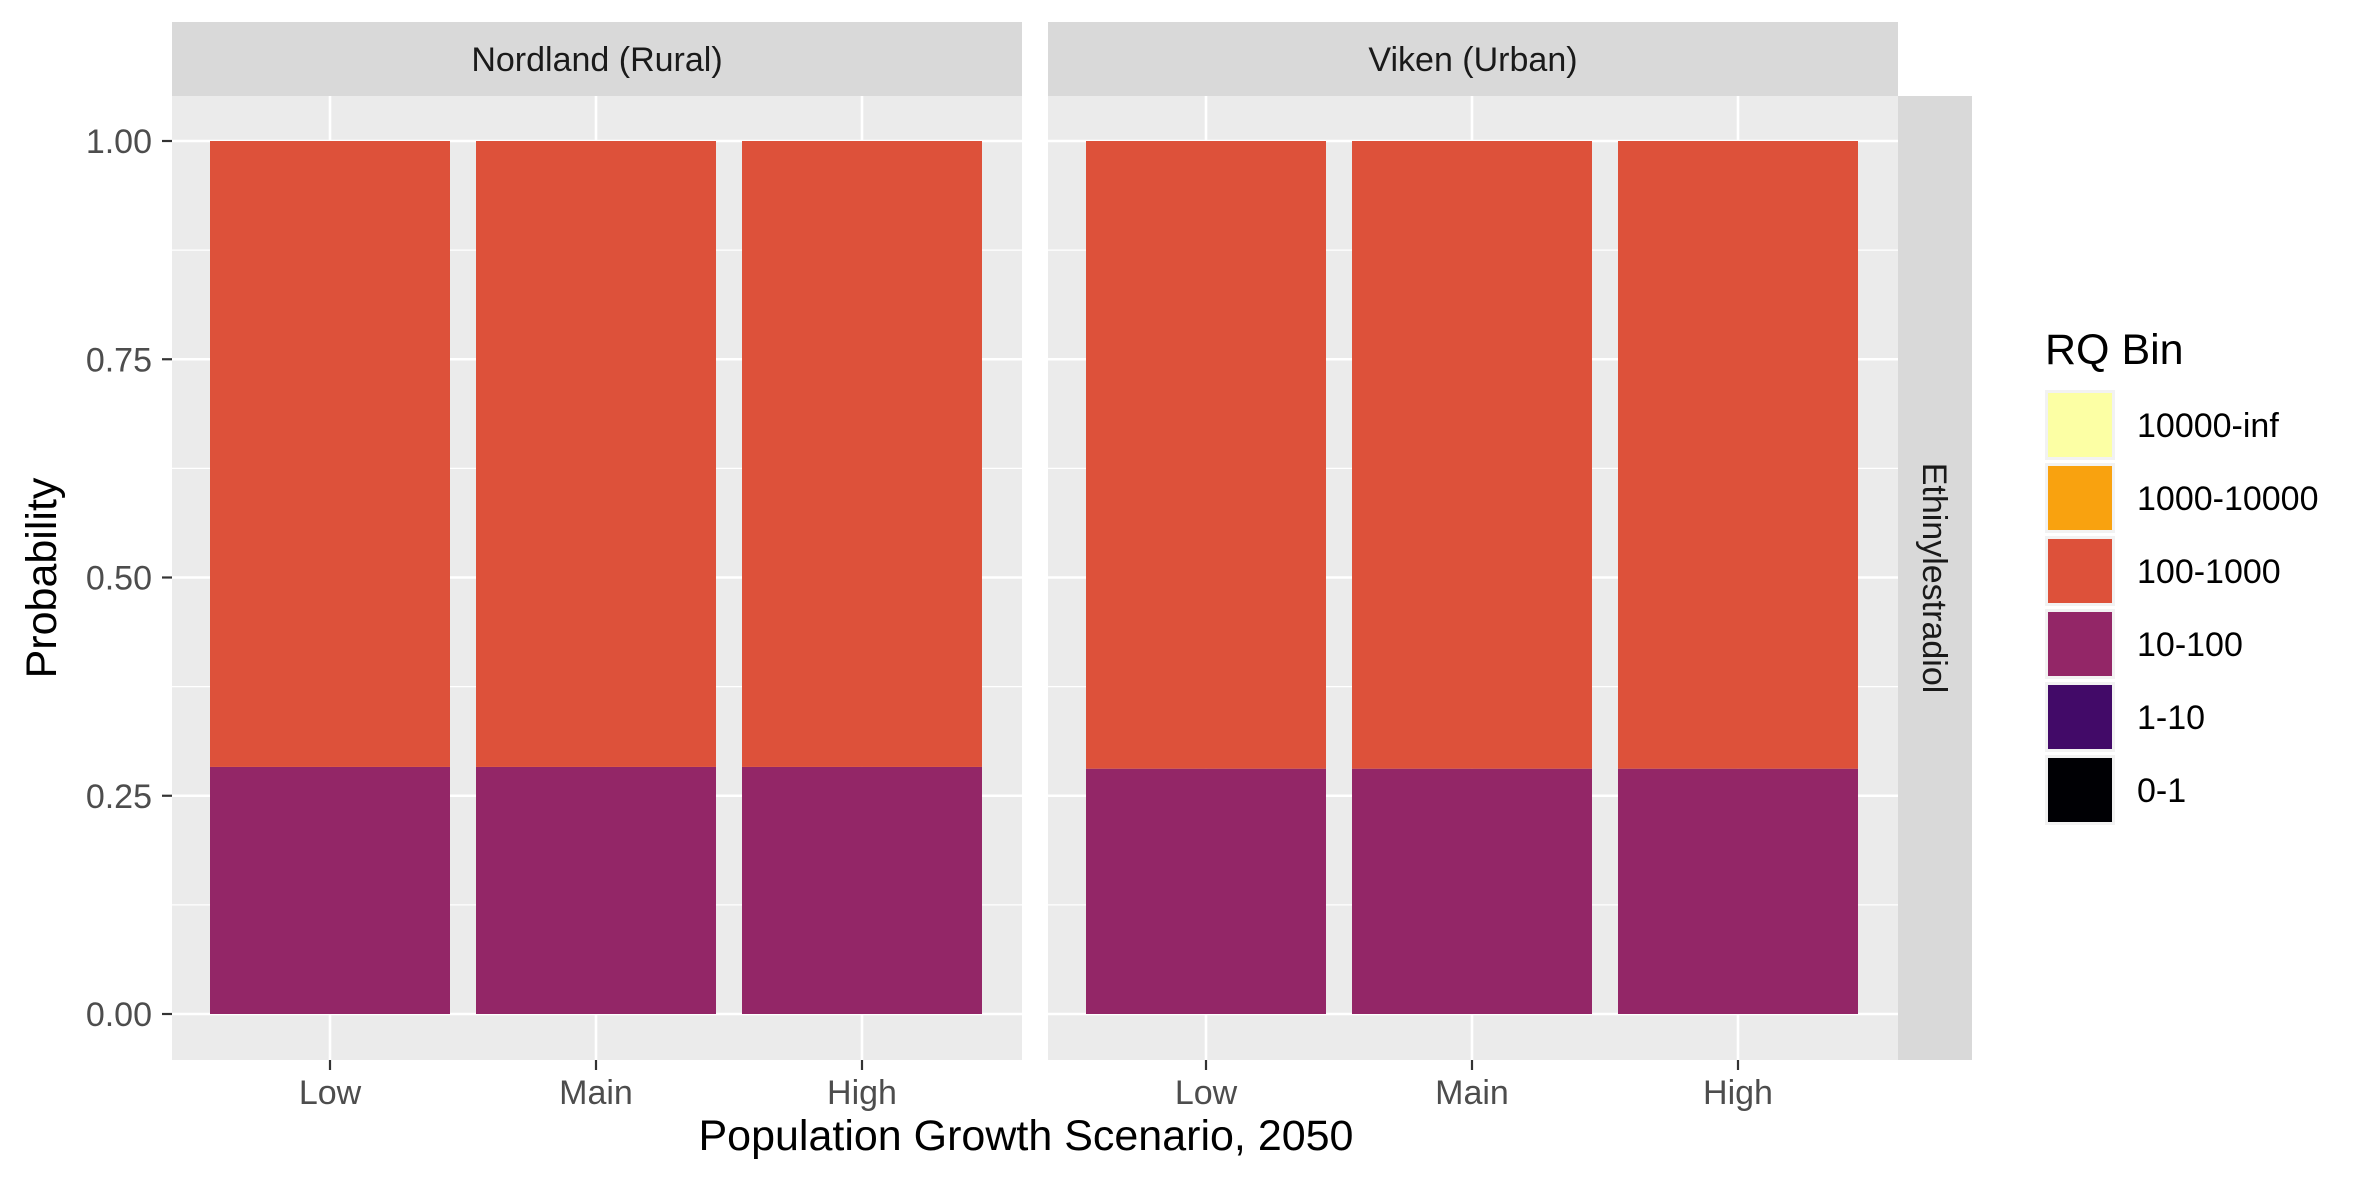  Describe the element at coordinates (42, 577) in the screenshot. I see `y-axis-title: Probability` at that location.